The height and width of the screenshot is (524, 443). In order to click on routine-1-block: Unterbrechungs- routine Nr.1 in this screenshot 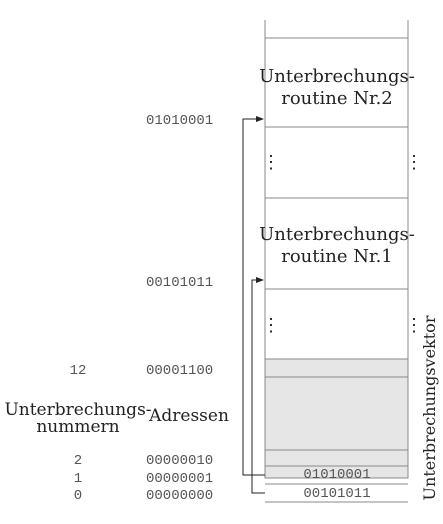, I will do `click(337, 257)`.